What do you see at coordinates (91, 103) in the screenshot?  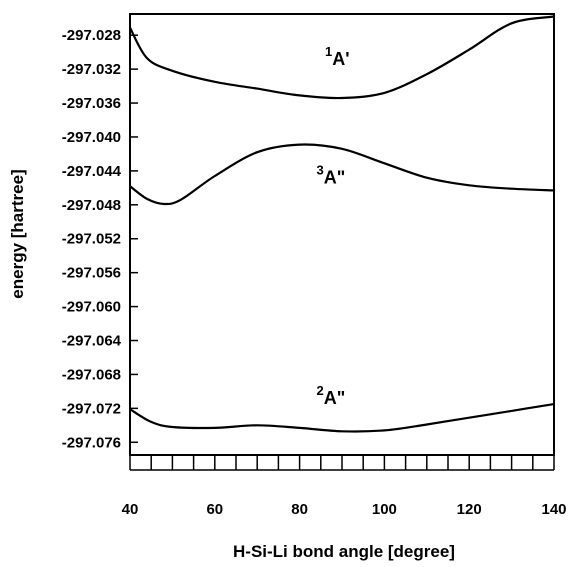 I see `y-tick-label: -297.036` at bounding box center [91, 103].